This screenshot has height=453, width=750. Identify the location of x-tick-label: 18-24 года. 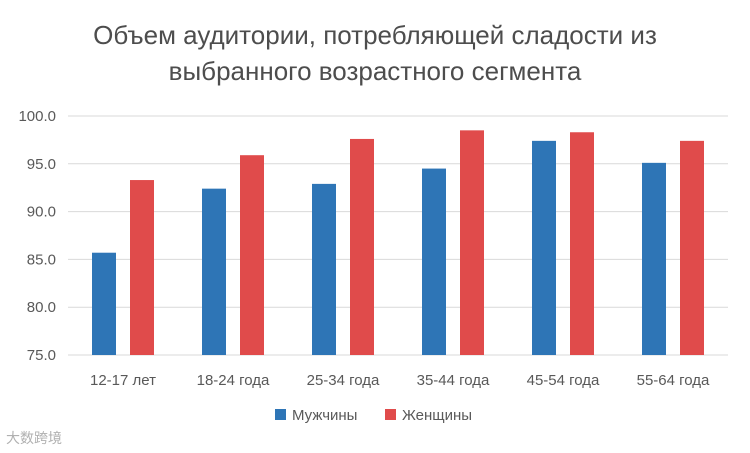
(233, 380).